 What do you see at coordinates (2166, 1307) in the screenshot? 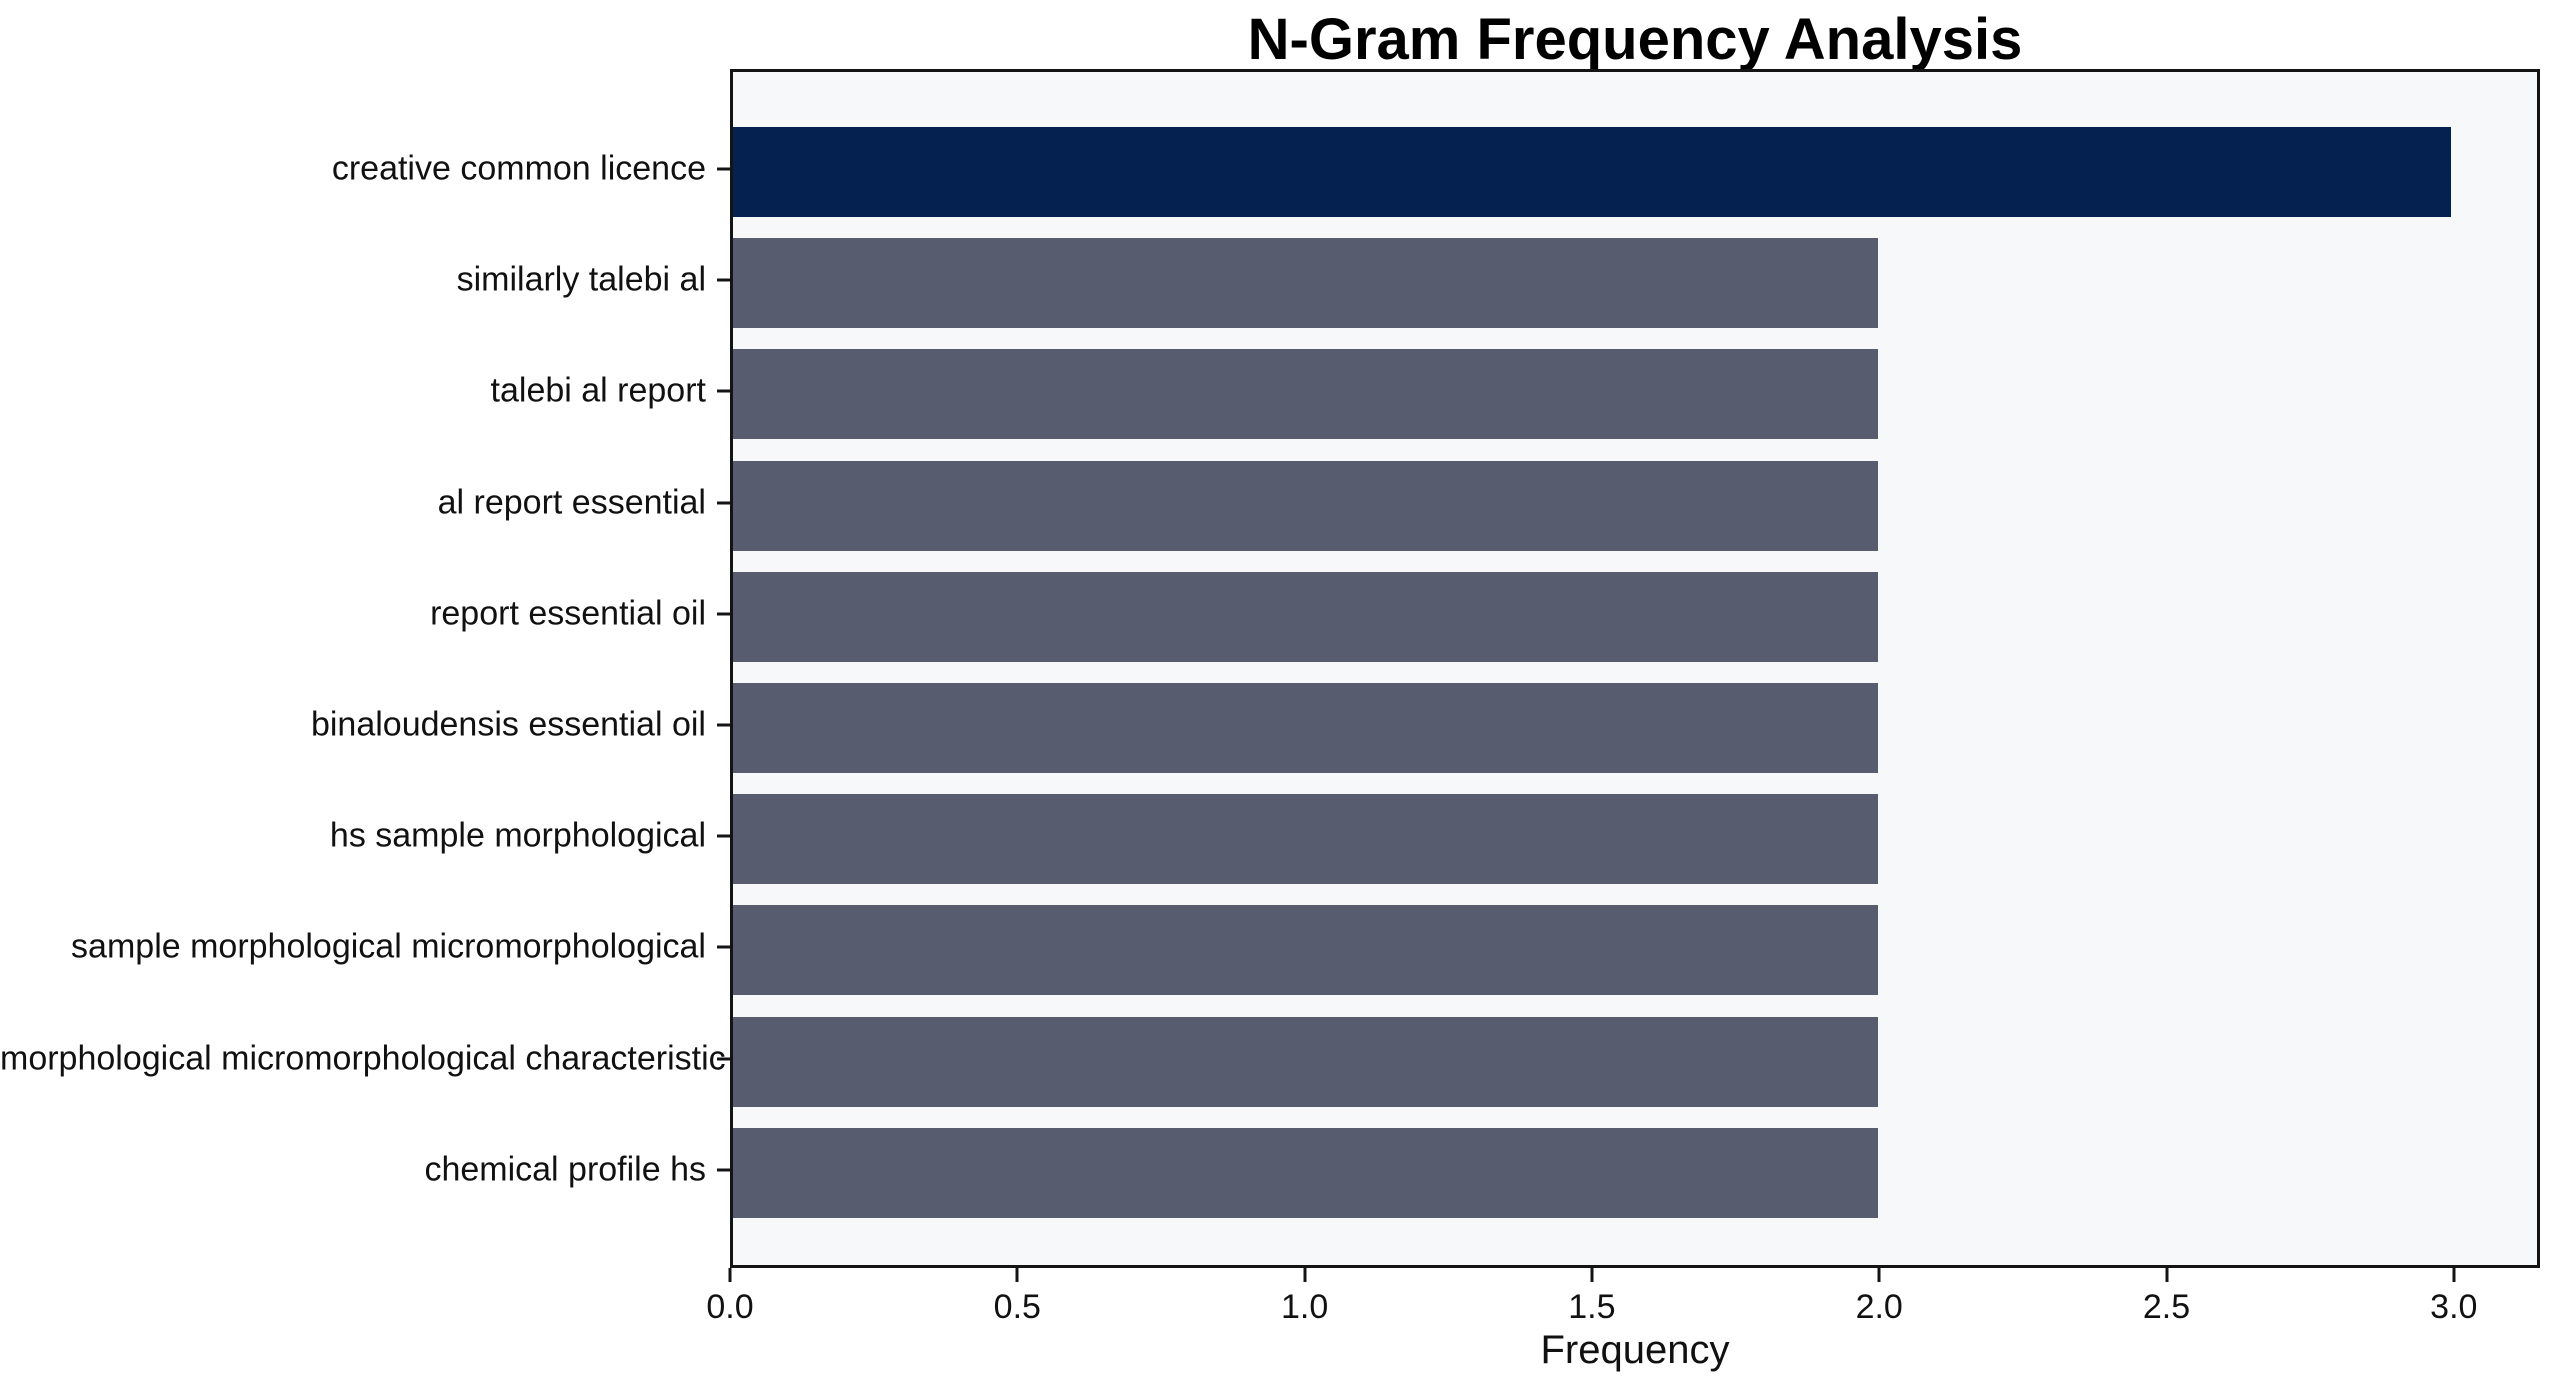
I see `x-tick-label: 2.5` at bounding box center [2166, 1307].